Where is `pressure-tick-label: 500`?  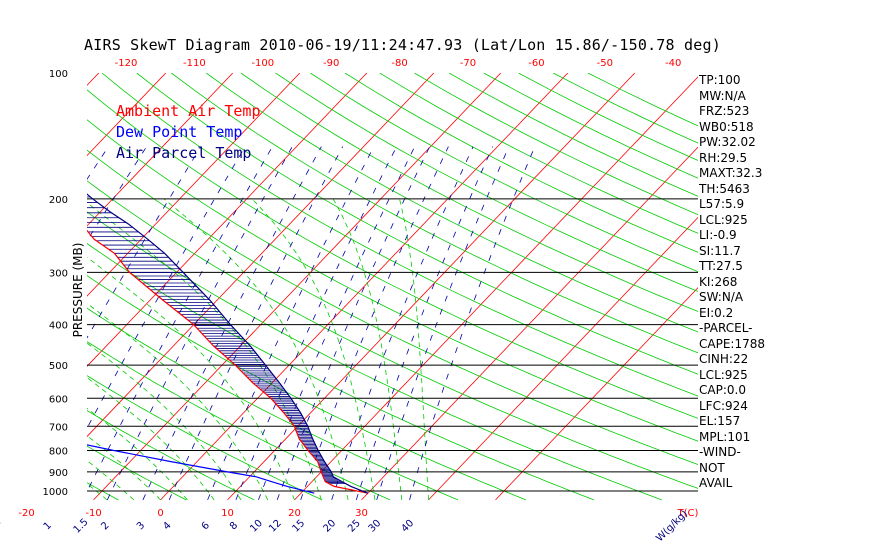
pressure-tick-label: 500 is located at coordinates (58, 366).